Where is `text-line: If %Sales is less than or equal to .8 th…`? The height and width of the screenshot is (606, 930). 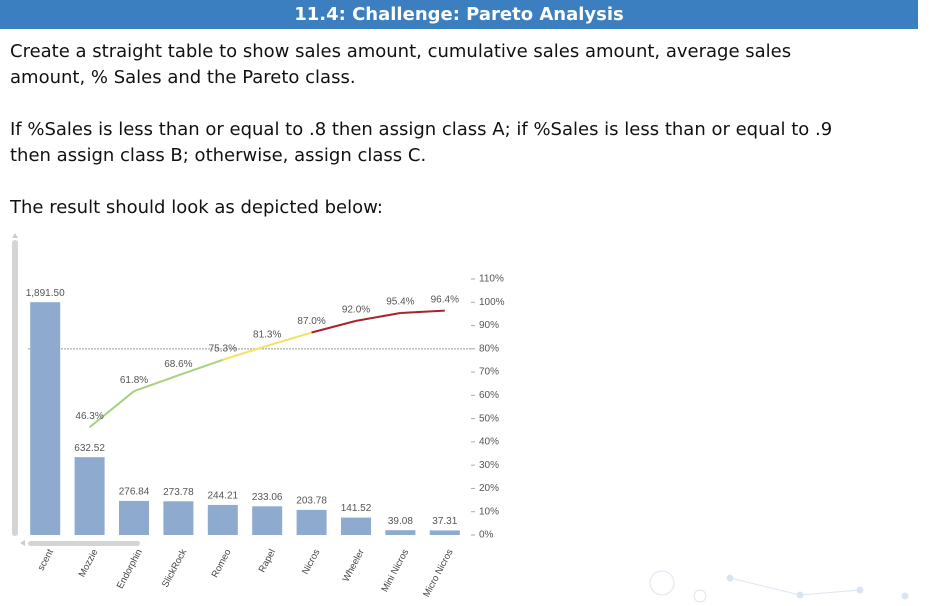 text-line: If %Sales is less than or equal to .8 th… is located at coordinates (421, 129).